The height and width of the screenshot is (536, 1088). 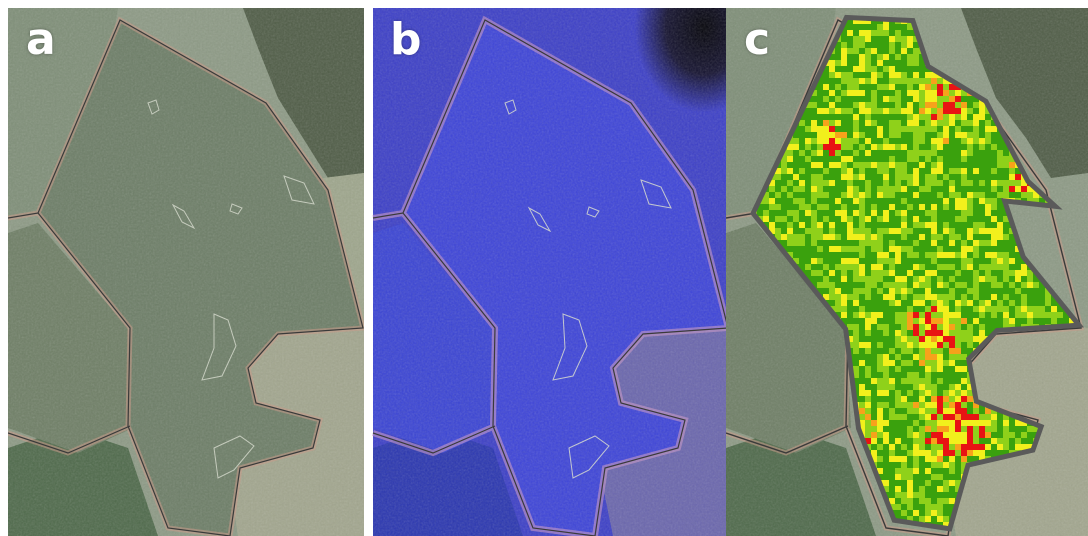 What do you see at coordinates (406, 39) in the screenshot?
I see `panel-label-b: b` at bounding box center [406, 39].